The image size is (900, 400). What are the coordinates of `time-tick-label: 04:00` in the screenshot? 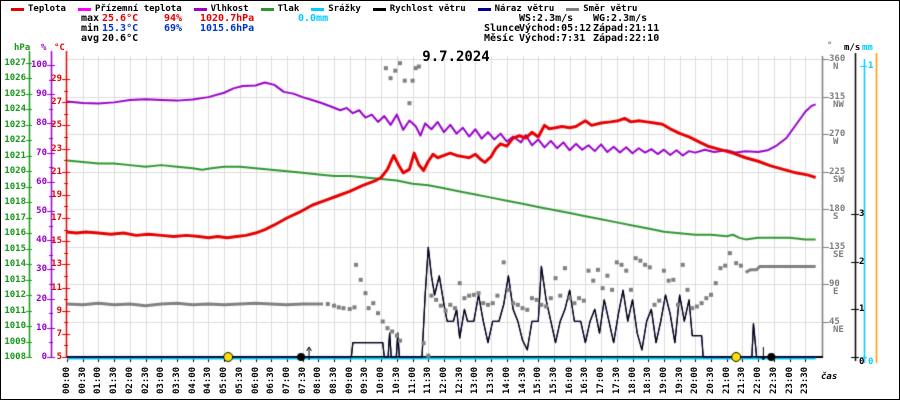 It's located at (192, 380).